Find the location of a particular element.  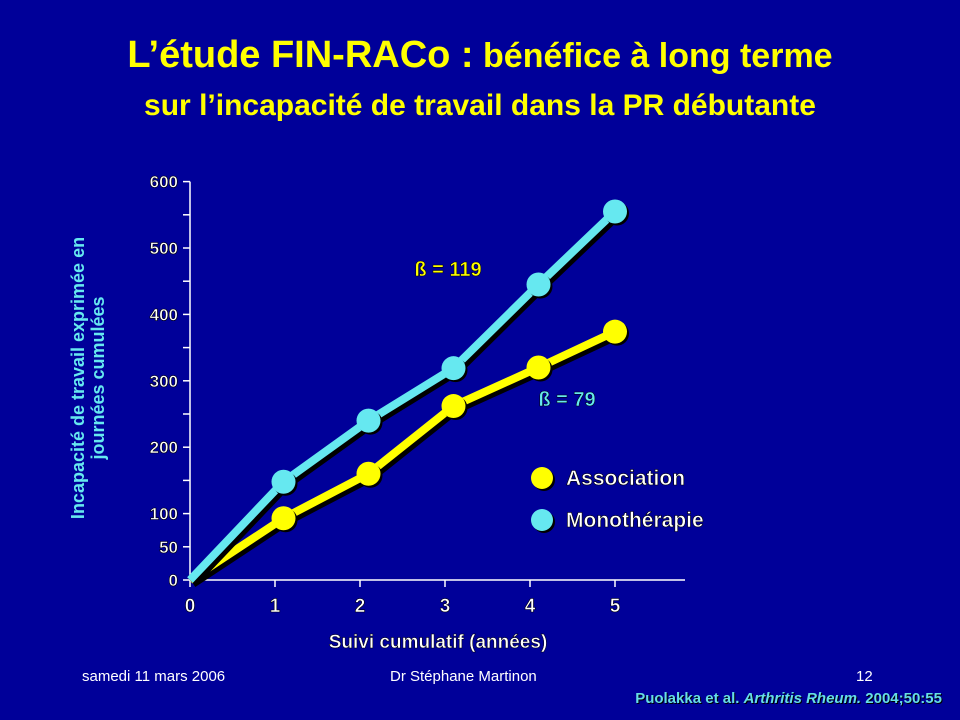

x-tick-label: 5 is located at coordinates (615, 606).